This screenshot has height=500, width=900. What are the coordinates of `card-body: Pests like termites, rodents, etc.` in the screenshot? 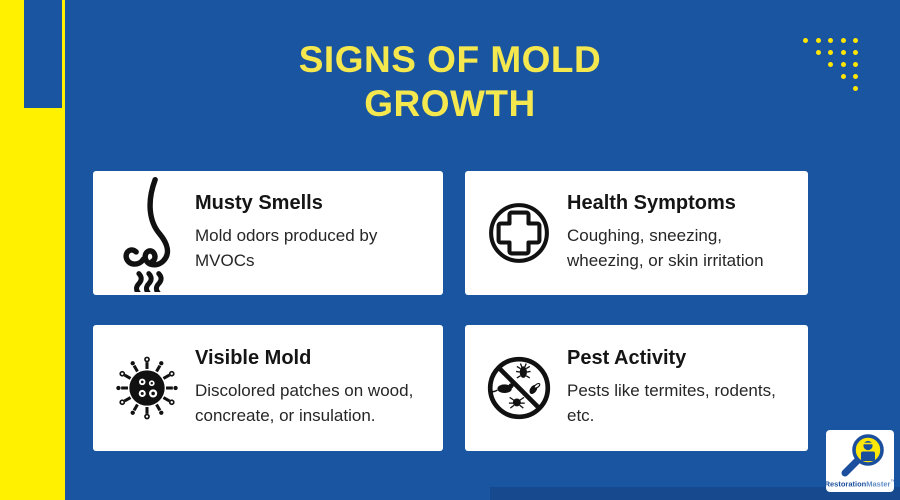 It's located at (671, 403).